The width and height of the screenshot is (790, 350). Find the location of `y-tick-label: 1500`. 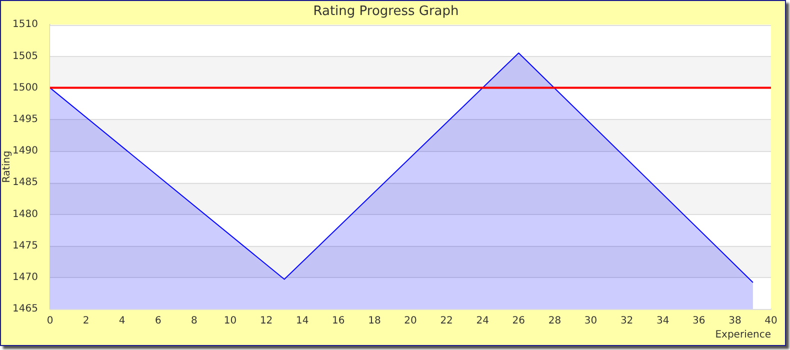

y-tick-label: 1500 is located at coordinates (25, 88).